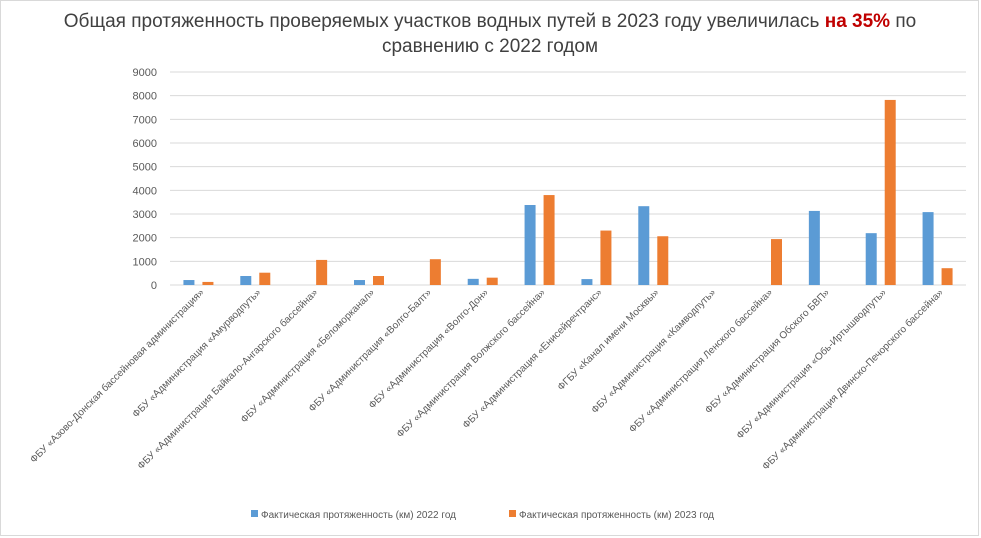  Describe the element at coordinates (616, 515) in the screenshot. I see `legend-label-2023: Фактическая протяженность (км) 2023 год` at that location.